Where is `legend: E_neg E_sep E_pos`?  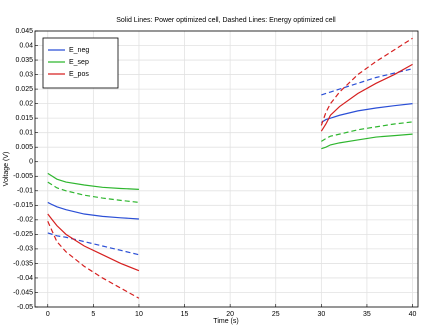 legend: E_neg E_sep E_pos is located at coordinates (80, 63).